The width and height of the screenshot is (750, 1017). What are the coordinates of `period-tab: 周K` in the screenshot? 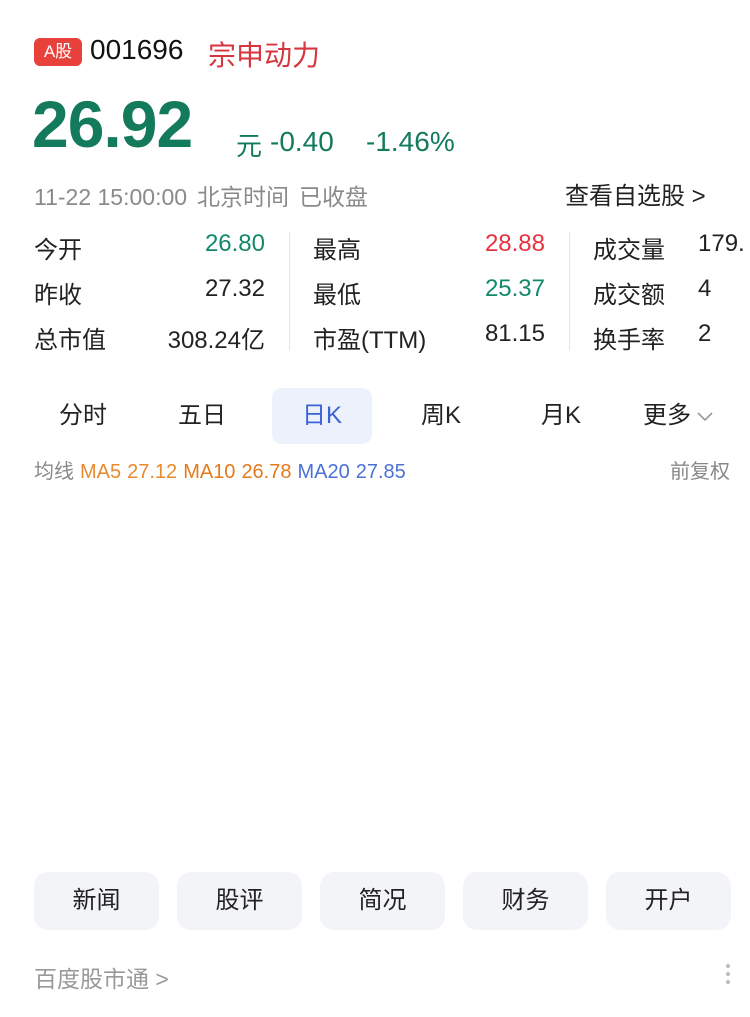 It's located at (440, 415).